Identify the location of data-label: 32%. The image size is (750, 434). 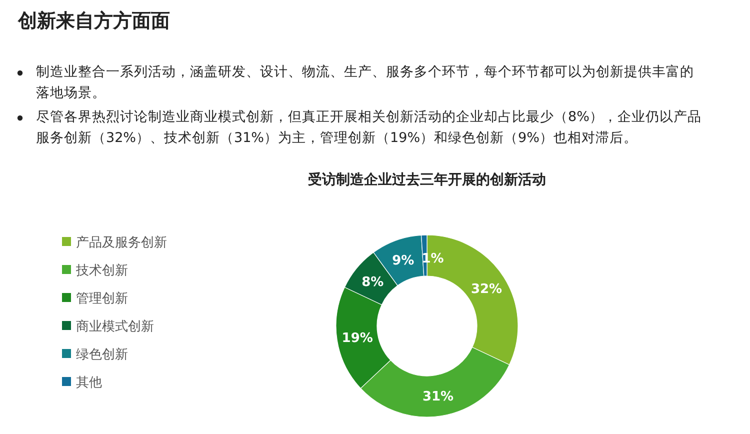
(486, 290).